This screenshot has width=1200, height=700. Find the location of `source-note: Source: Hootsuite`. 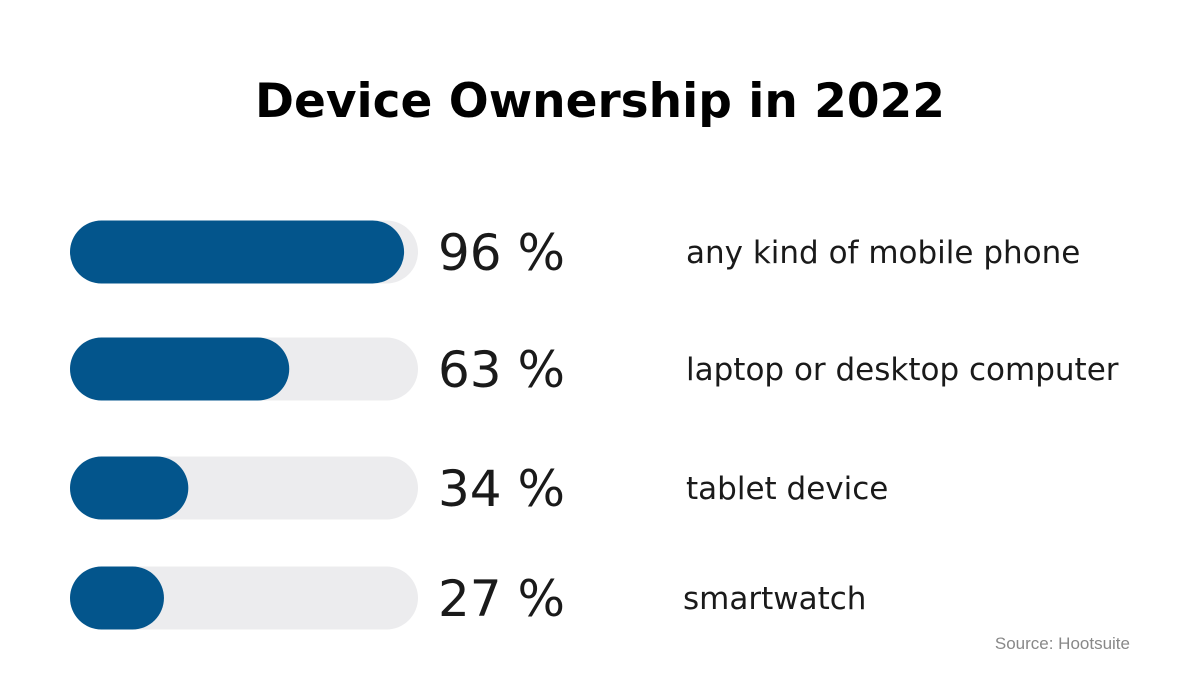

source-note: Source: Hootsuite is located at coordinates (1062, 643).